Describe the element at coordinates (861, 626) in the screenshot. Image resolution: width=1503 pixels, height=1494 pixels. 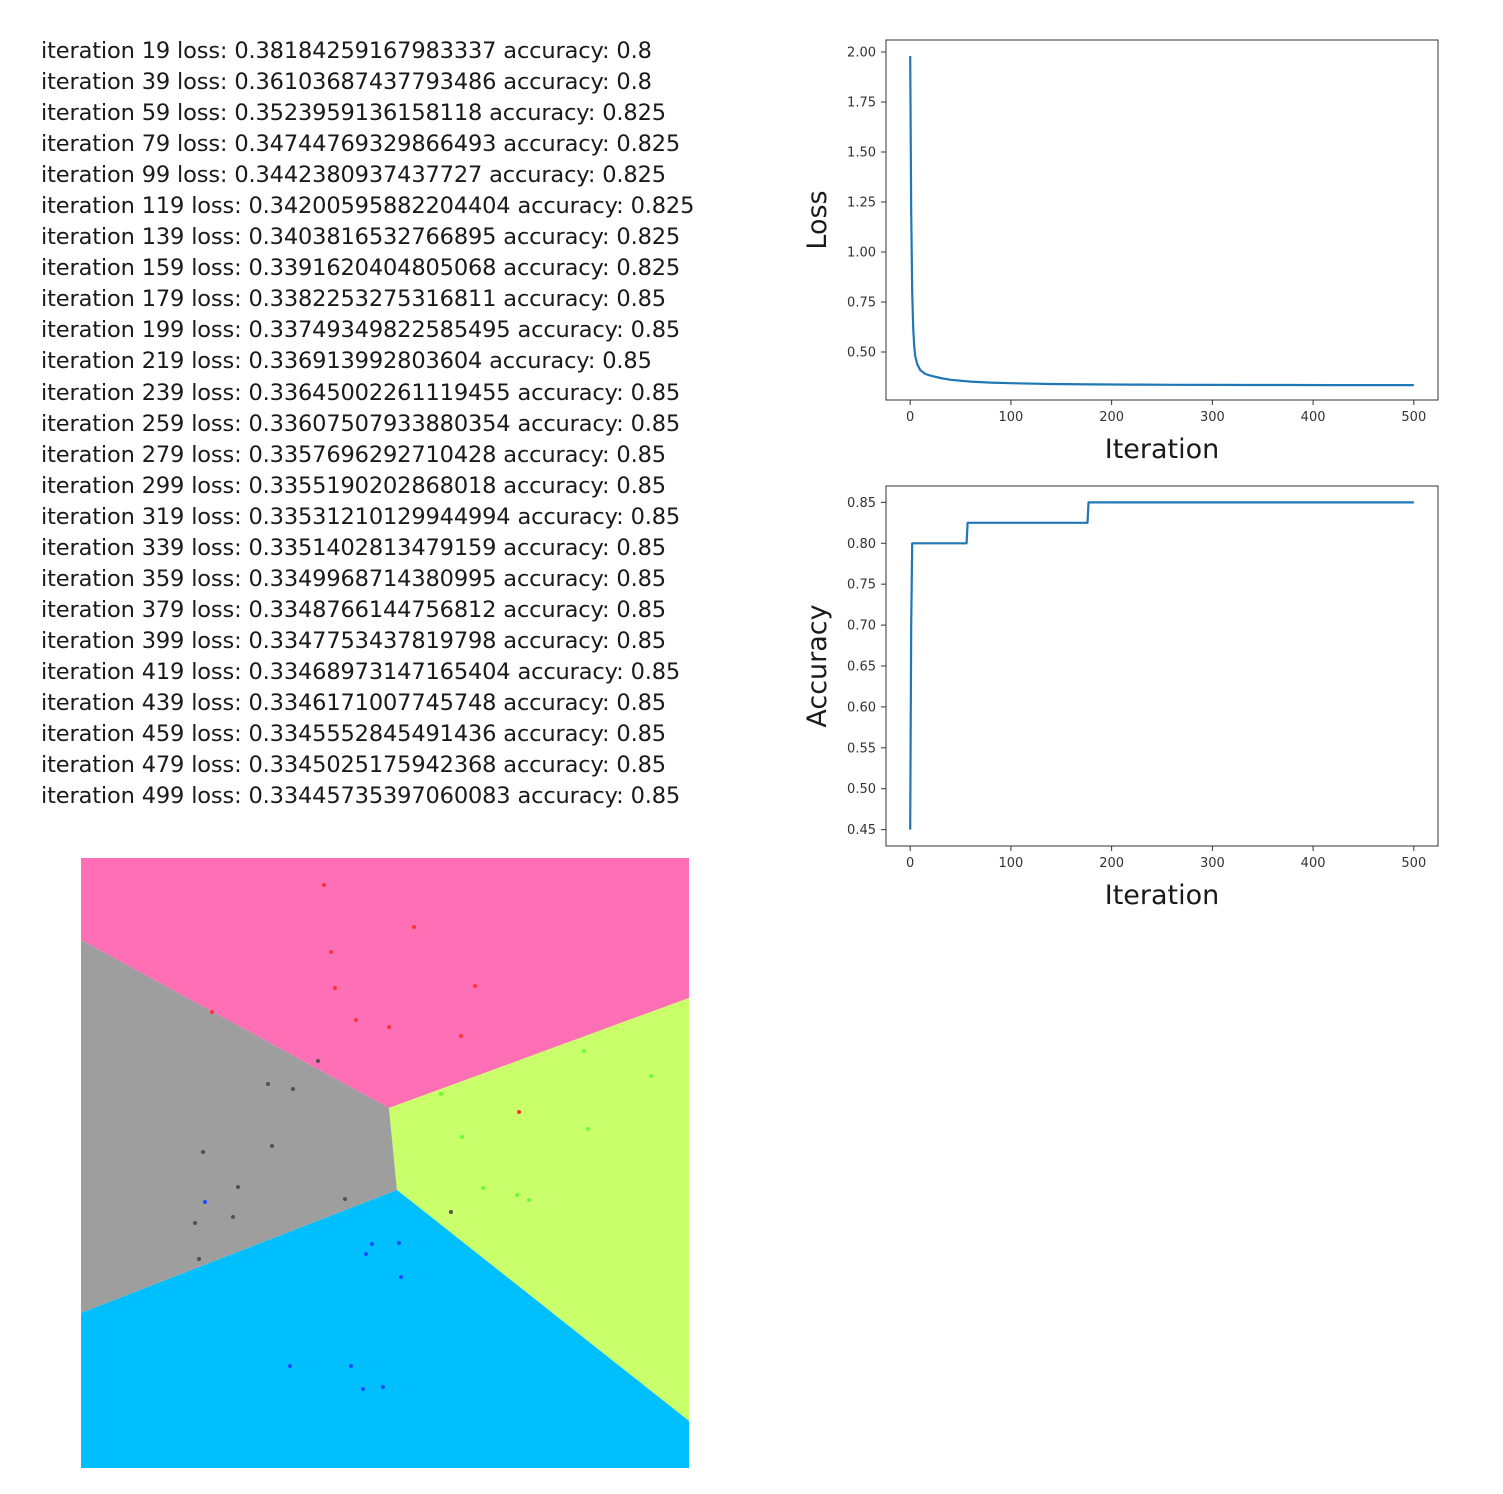
I see `y-tick-label: 0.70` at that location.